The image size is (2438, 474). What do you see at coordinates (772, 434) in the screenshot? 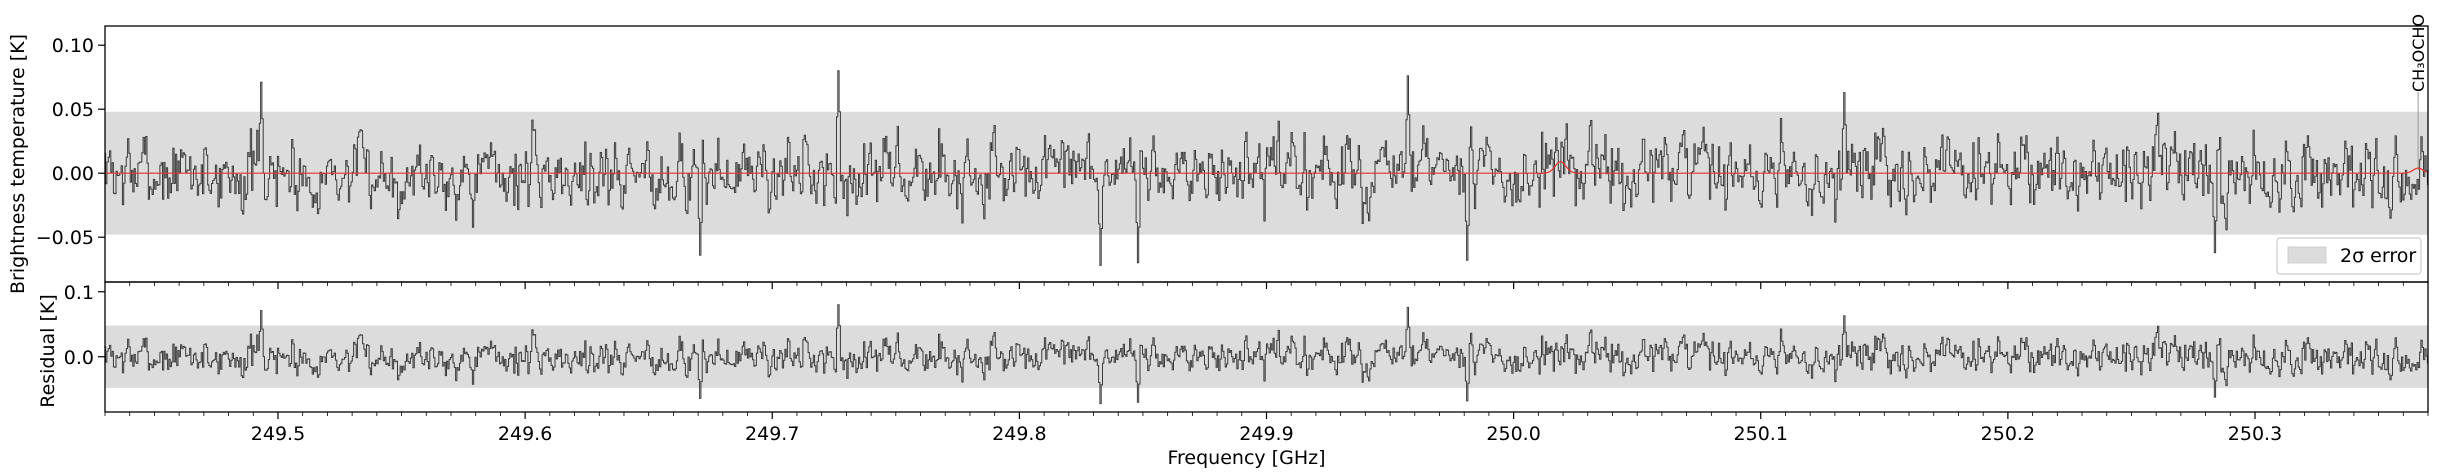
I see `x-tick-label: 249.7` at bounding box center [772, 434].